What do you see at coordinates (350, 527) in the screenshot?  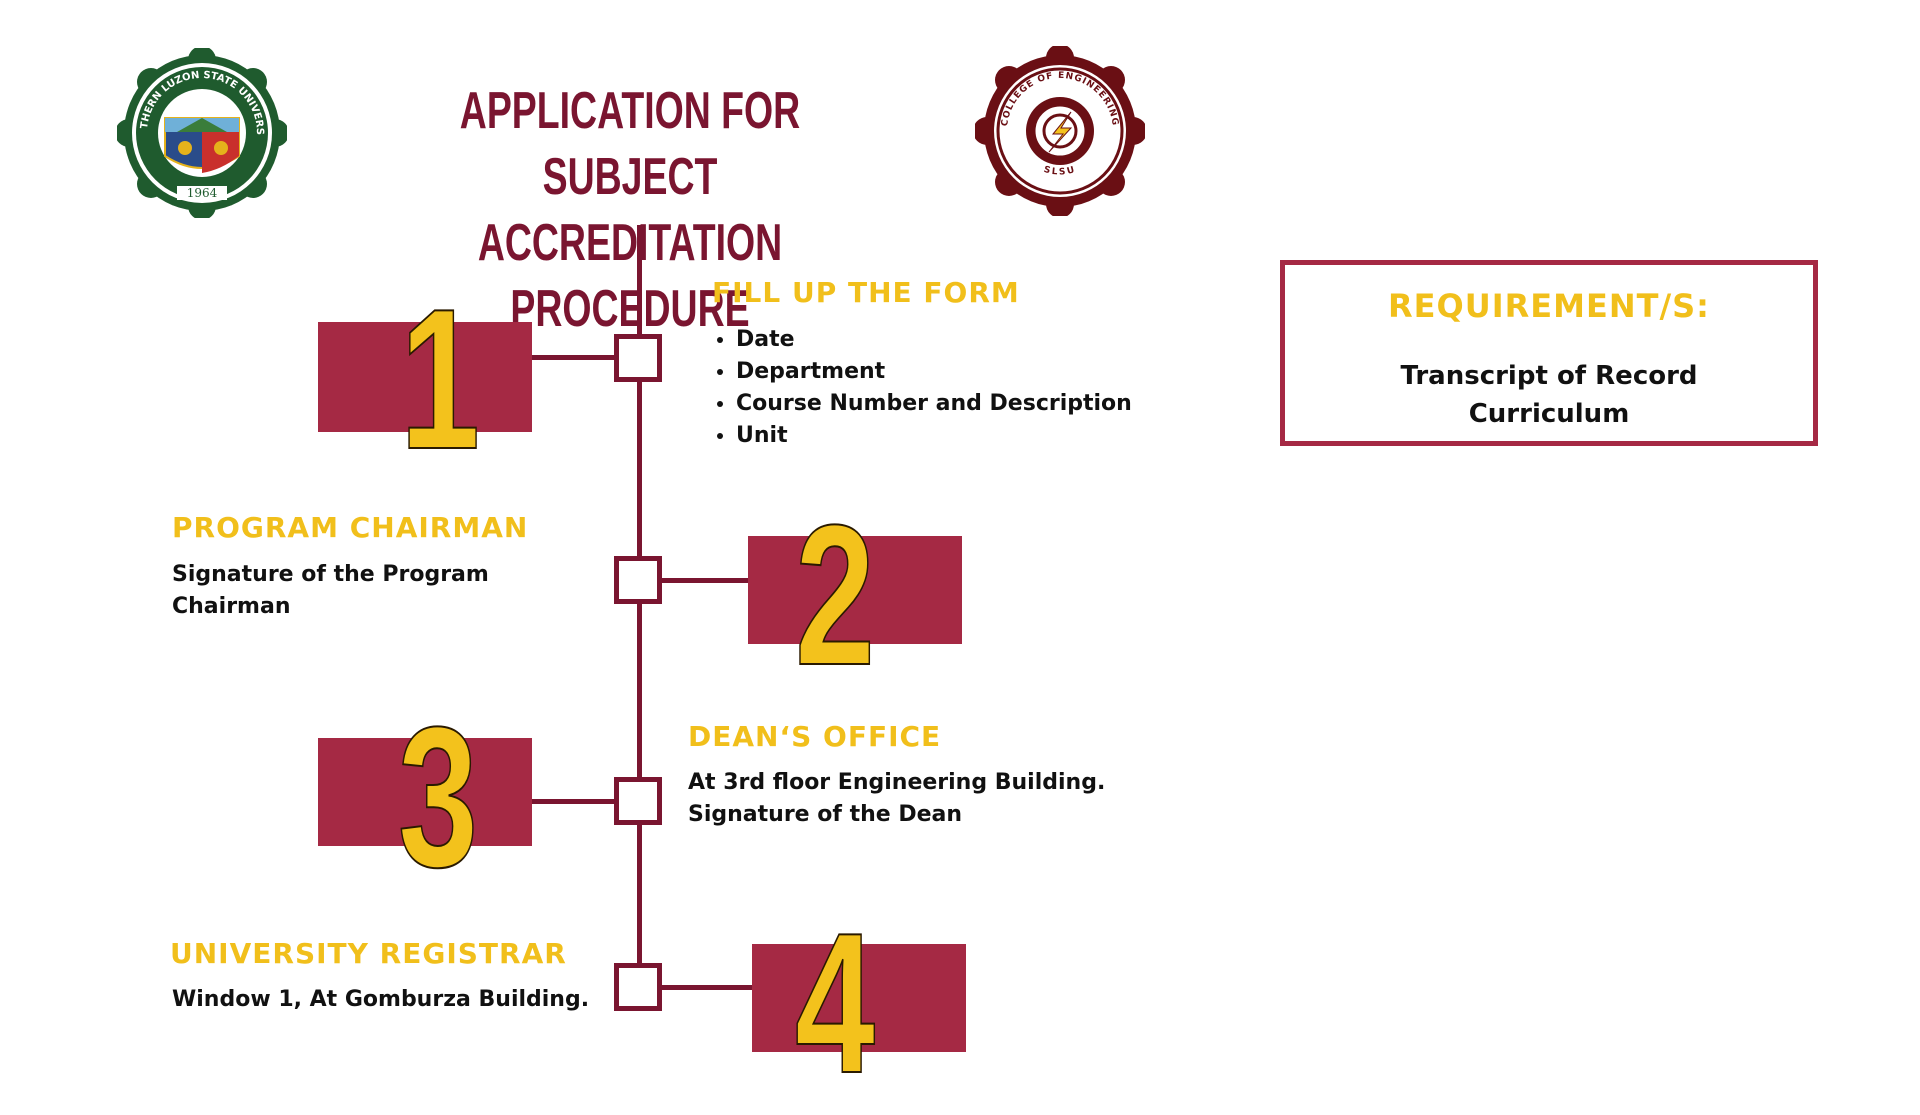 I see `step-2-heading: PROGRAM CHAIRMAN` at bounding box center [350, 527].